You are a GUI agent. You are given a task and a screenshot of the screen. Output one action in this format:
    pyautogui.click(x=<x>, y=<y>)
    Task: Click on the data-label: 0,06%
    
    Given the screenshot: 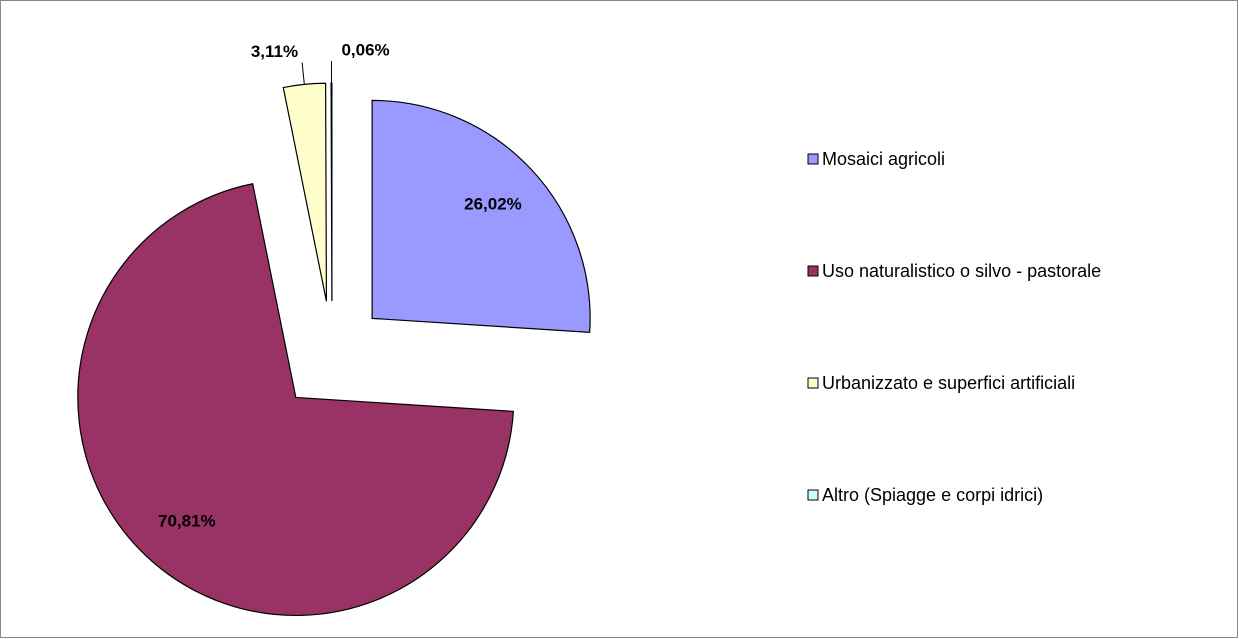 What is the action you would take?
    pyautogui.click(x=365, y=49)
    